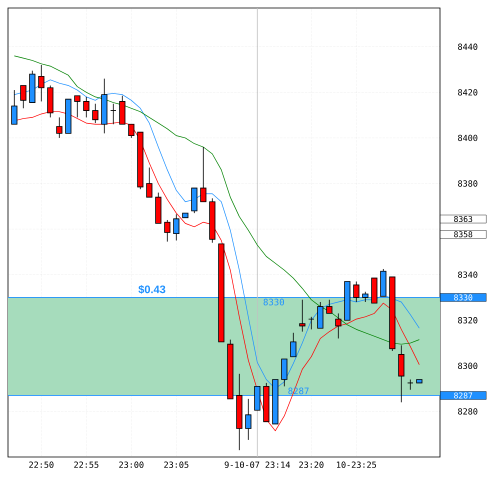 The width and height of the screenshot is (496, 480). Describe the element at coordinates (468, 411) in the screenshot. I see `y-tick-label: 8280` at that location.